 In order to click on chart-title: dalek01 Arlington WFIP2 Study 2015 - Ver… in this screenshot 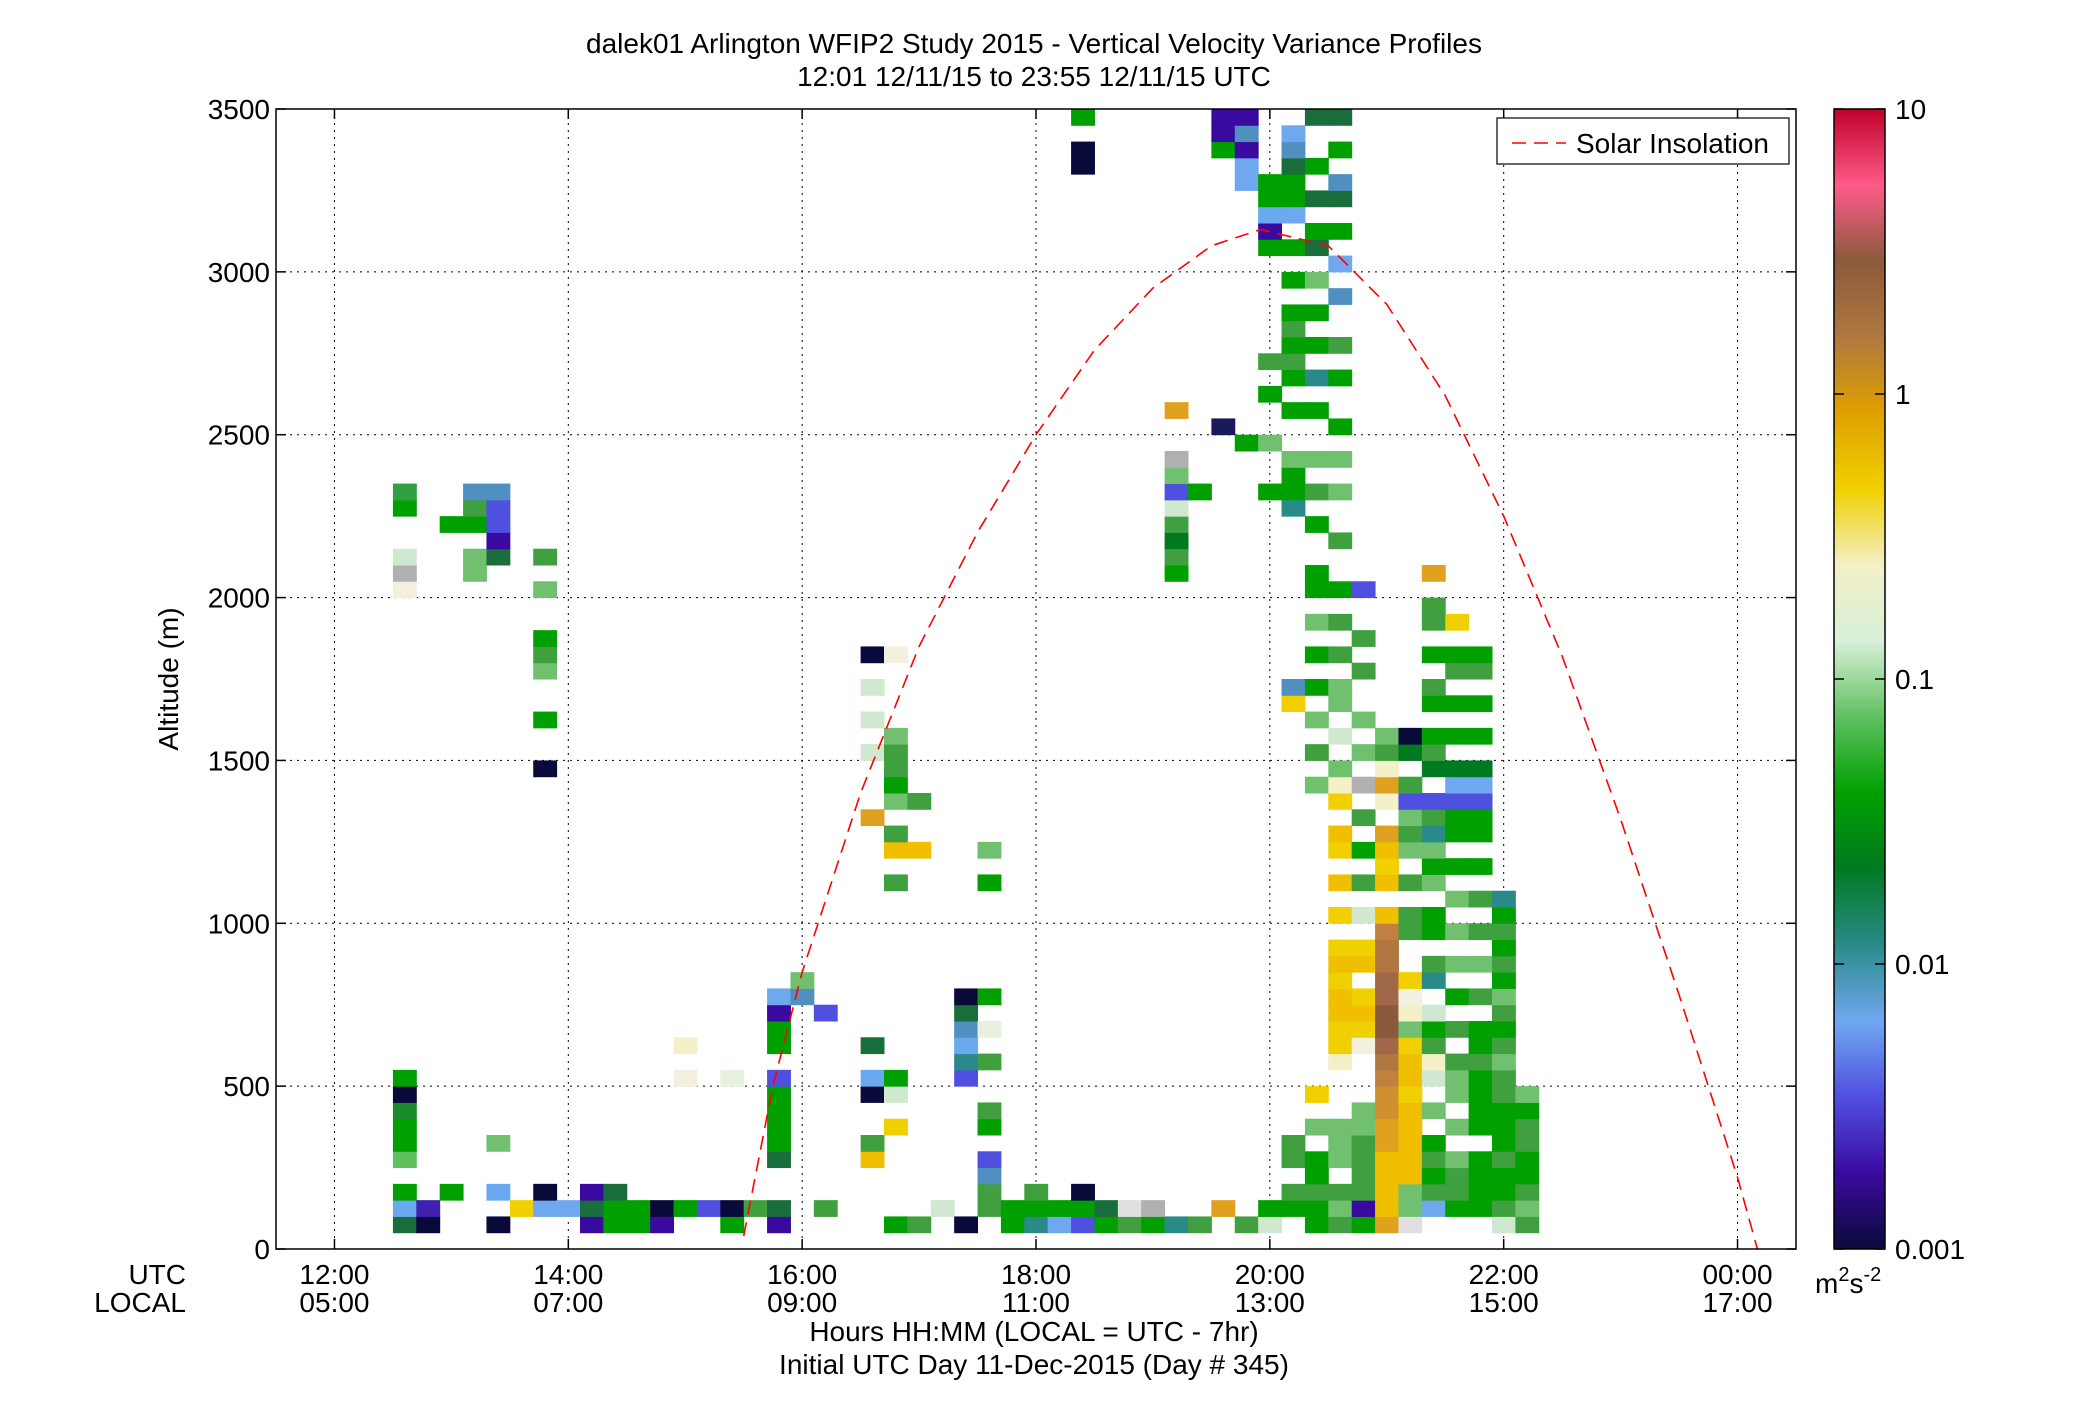, I will do `click(1034, 43)`.